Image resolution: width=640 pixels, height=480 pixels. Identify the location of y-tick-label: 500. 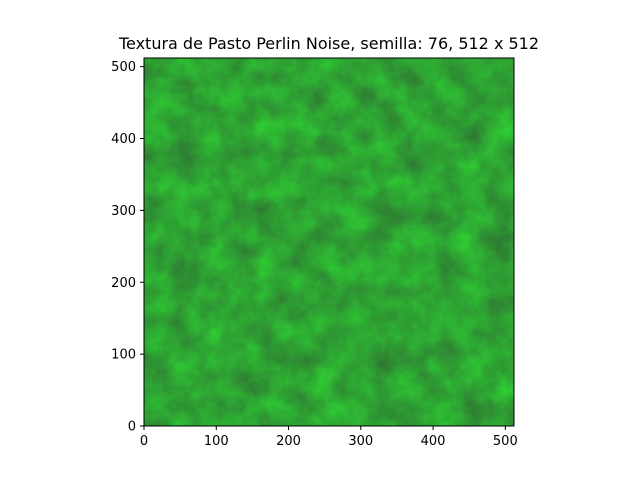
(123, 67).